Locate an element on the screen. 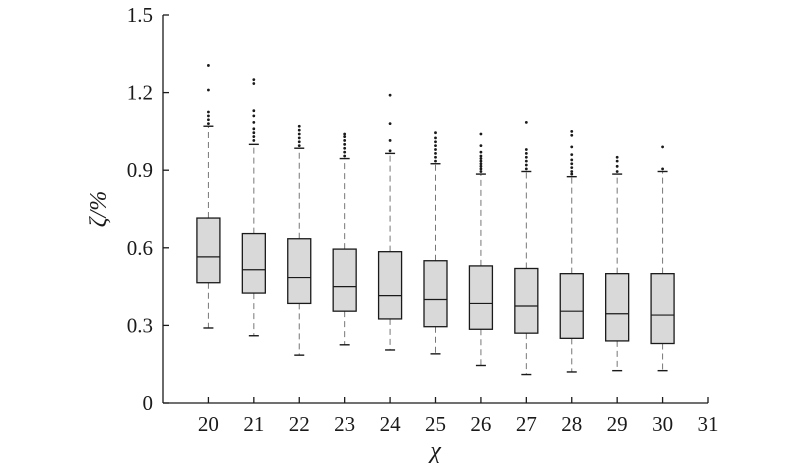 This screenshot has width=800, height=464. x-tick-label: 30 is located at coordinates (662, 424).